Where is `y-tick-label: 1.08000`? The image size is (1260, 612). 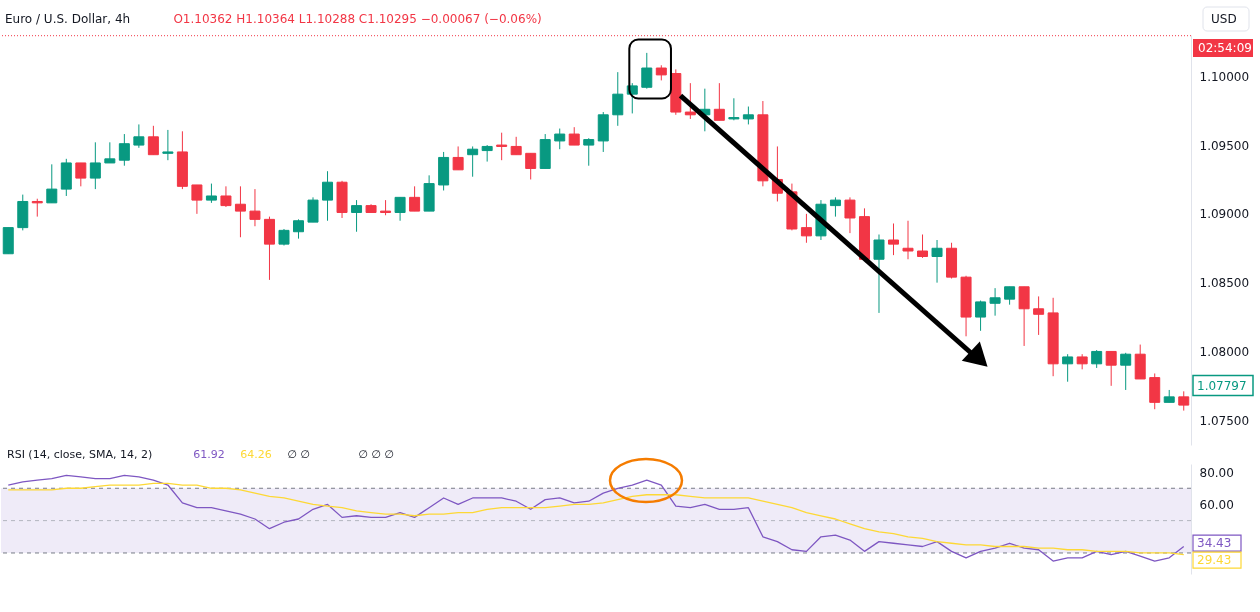 y-tick-label: 1.08000 is located at coordinates (1224, 351).